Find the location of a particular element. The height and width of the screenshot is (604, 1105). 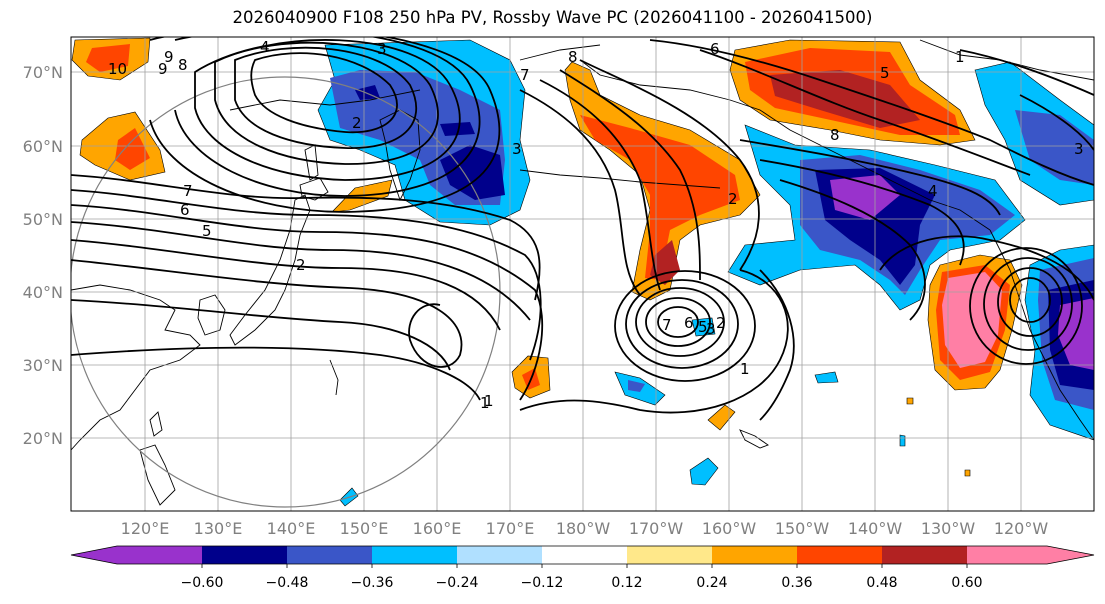

coast-kamchatka is located at coordinates (400, 155).